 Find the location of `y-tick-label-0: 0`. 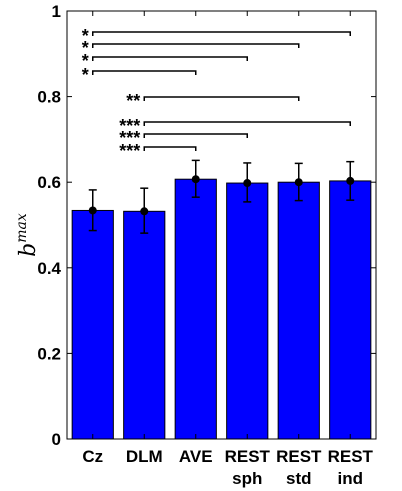

y-tick-label-0: 0 is located at coordinates (56, 439).